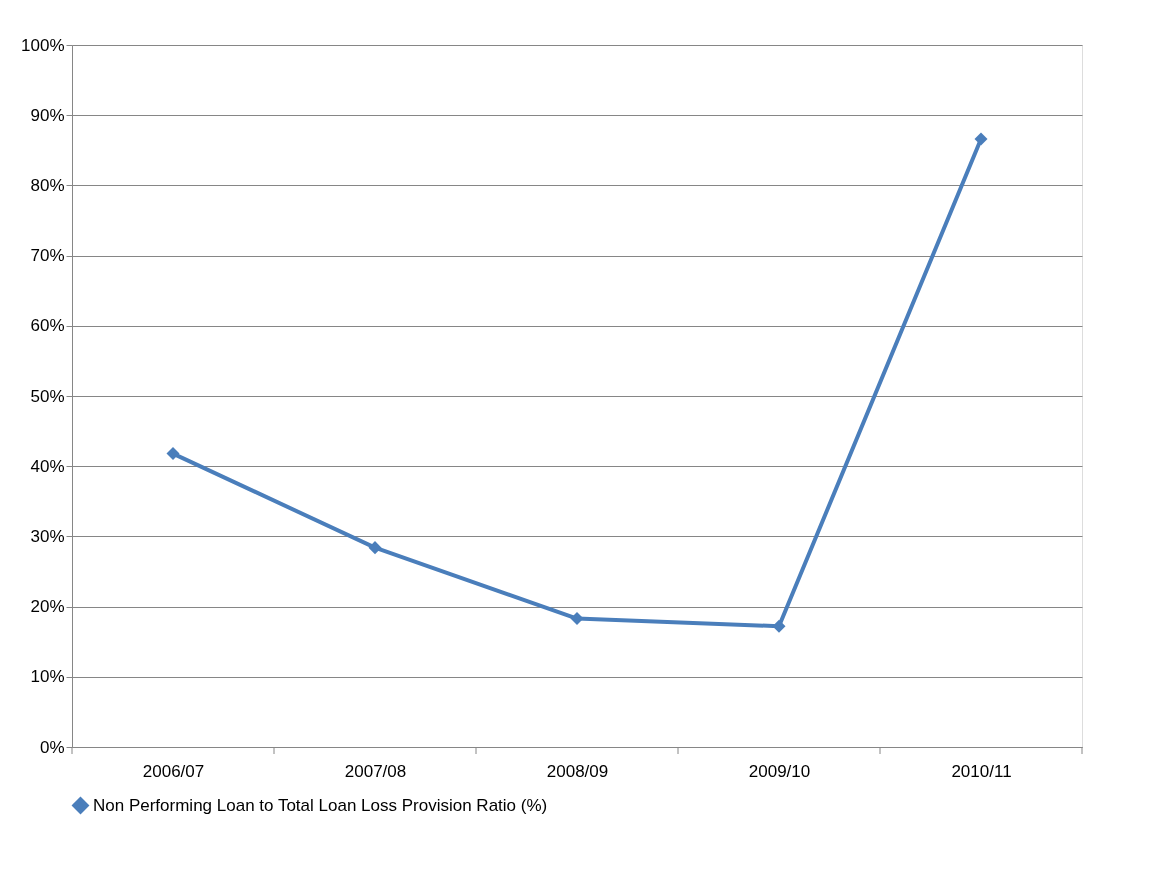  I want to click on y-tick-label: 20%, so click(47, 607).